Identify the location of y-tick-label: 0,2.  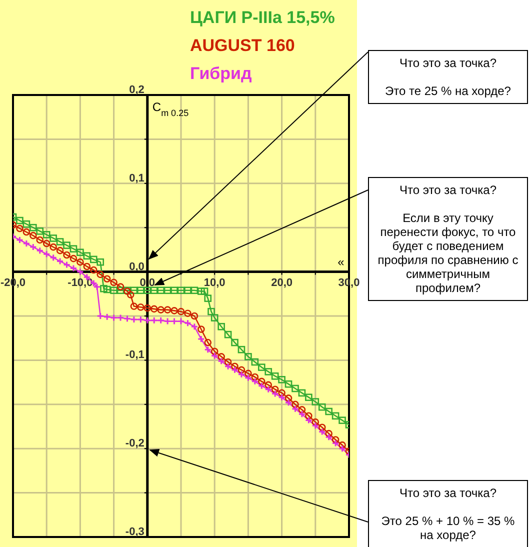
(136, 90).